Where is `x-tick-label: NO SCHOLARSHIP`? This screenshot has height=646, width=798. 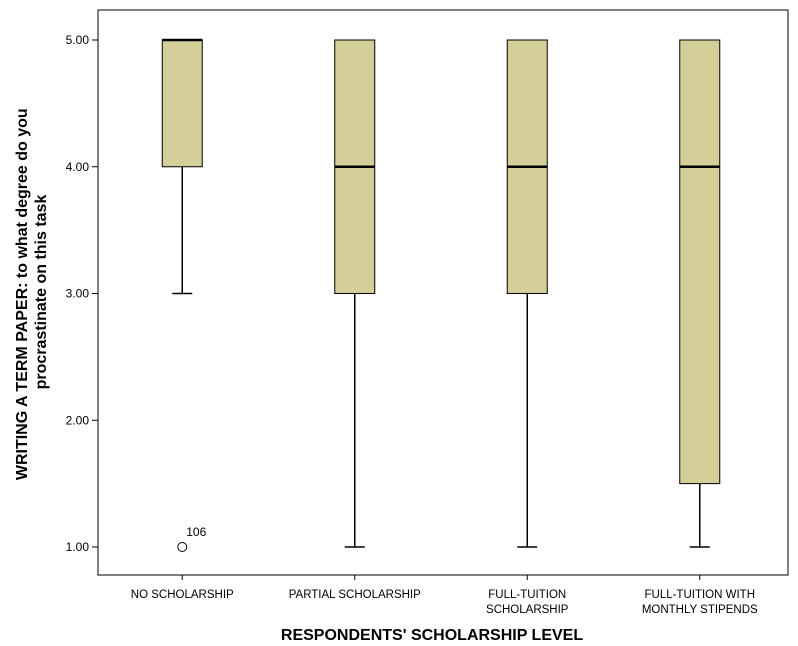 x-tick-label: NO SCHOLARSHIP is located at coordinates (182, 595).